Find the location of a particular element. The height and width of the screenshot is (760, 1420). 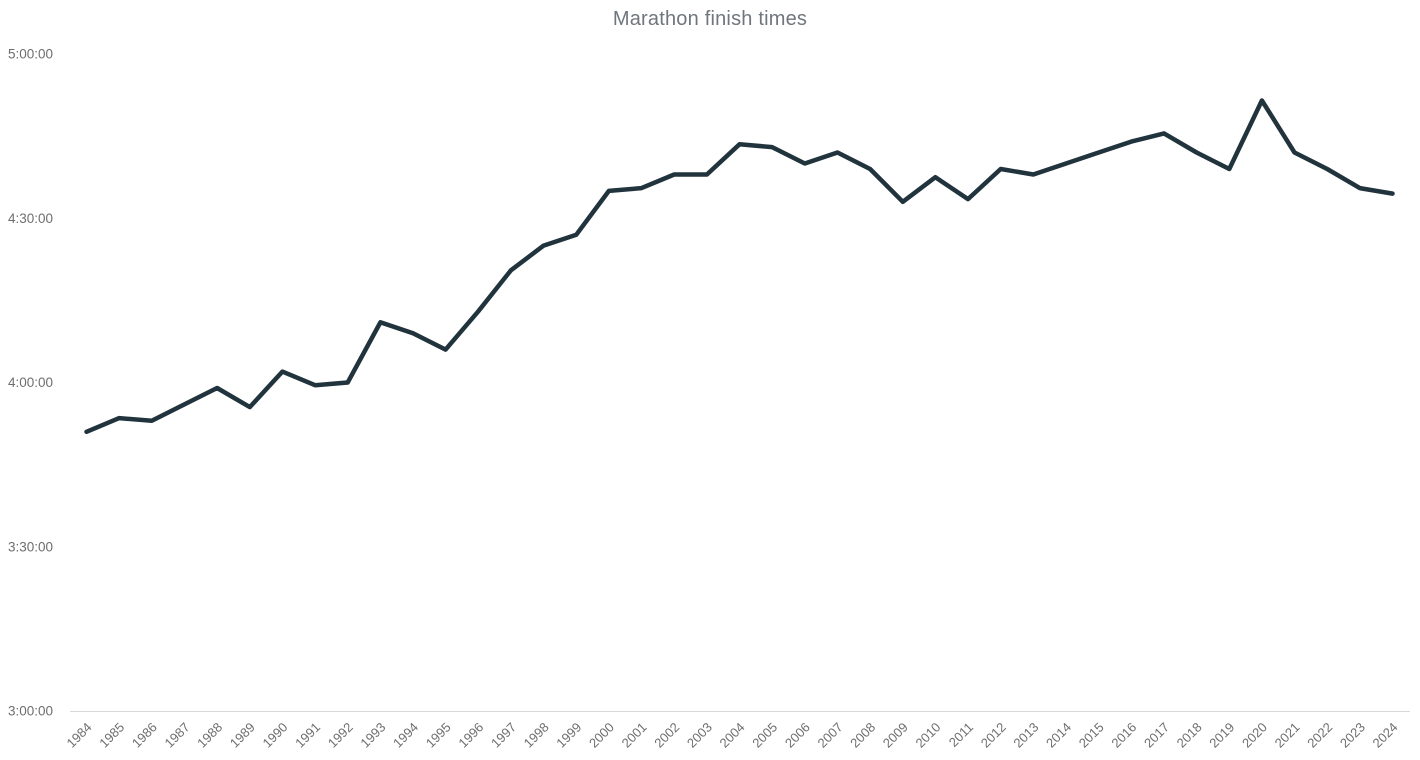

x-tick-label: 2019 is located at coordinates (1221, 735).